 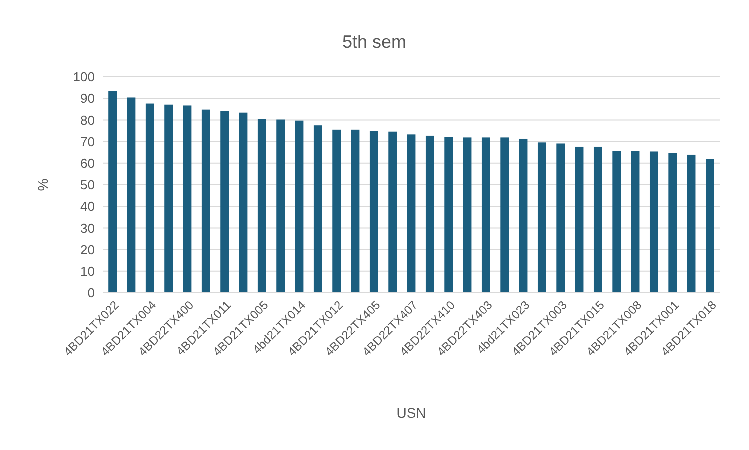 What do you see at coordinates (87, 120) in the screenshot?
I see `y-tick-label: 80` at bounding box center [87, 120].